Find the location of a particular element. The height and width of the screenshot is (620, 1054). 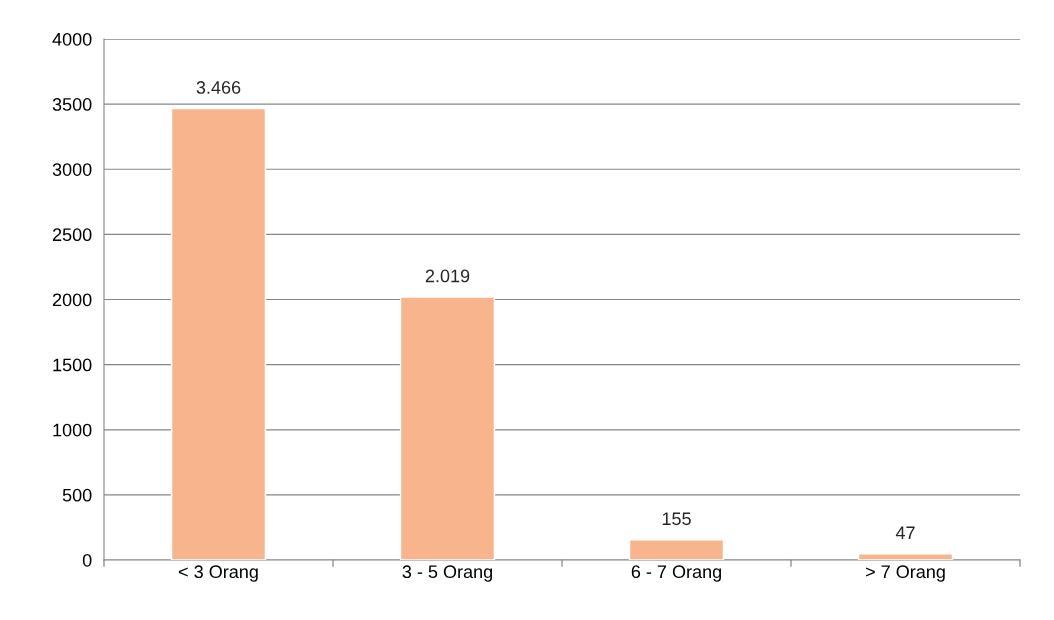

data-label: 47 is located at coordinates (905, 533).